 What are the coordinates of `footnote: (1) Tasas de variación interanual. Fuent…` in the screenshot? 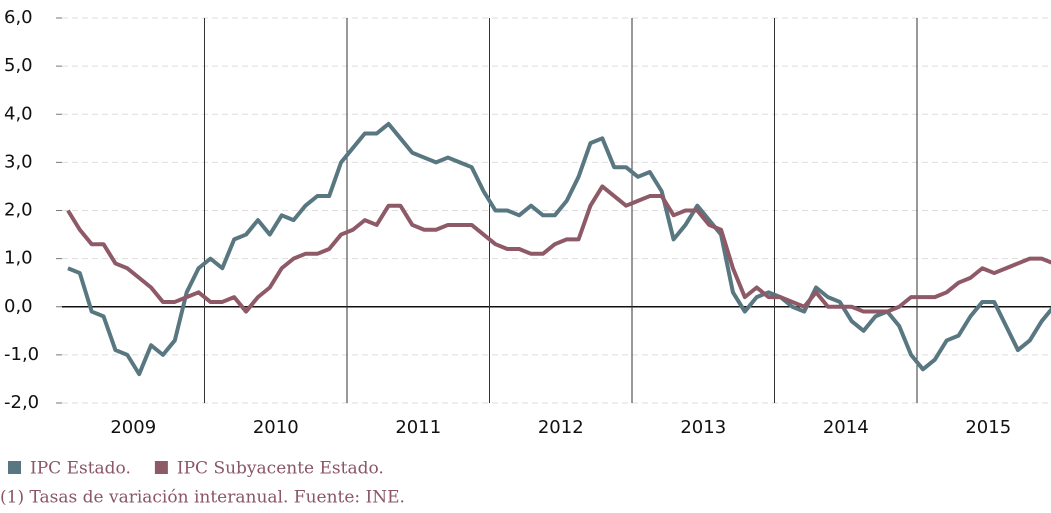 It's located at (202, 498).